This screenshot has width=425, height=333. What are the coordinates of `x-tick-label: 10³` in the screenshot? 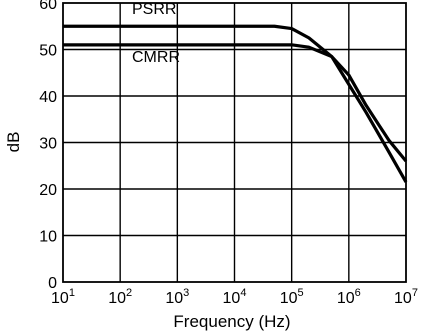 It's located at (177, 297).